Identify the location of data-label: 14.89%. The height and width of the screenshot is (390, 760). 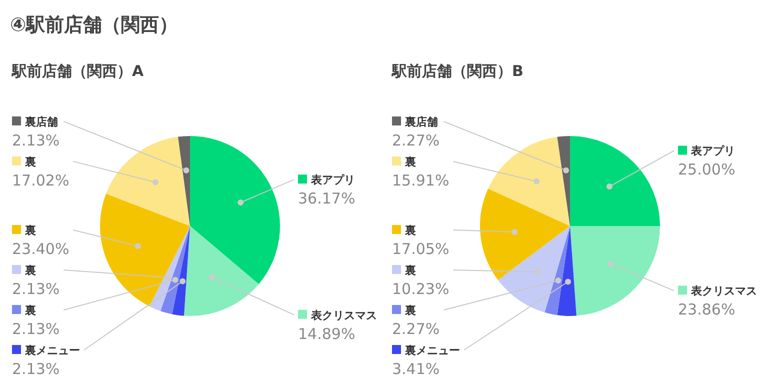
(327, 333).